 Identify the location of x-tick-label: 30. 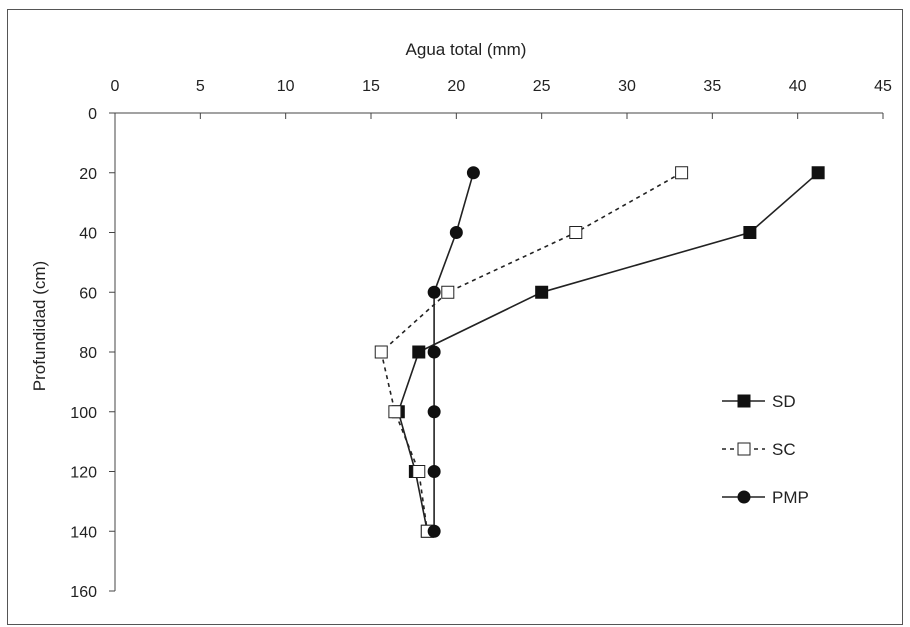
(627, 86).